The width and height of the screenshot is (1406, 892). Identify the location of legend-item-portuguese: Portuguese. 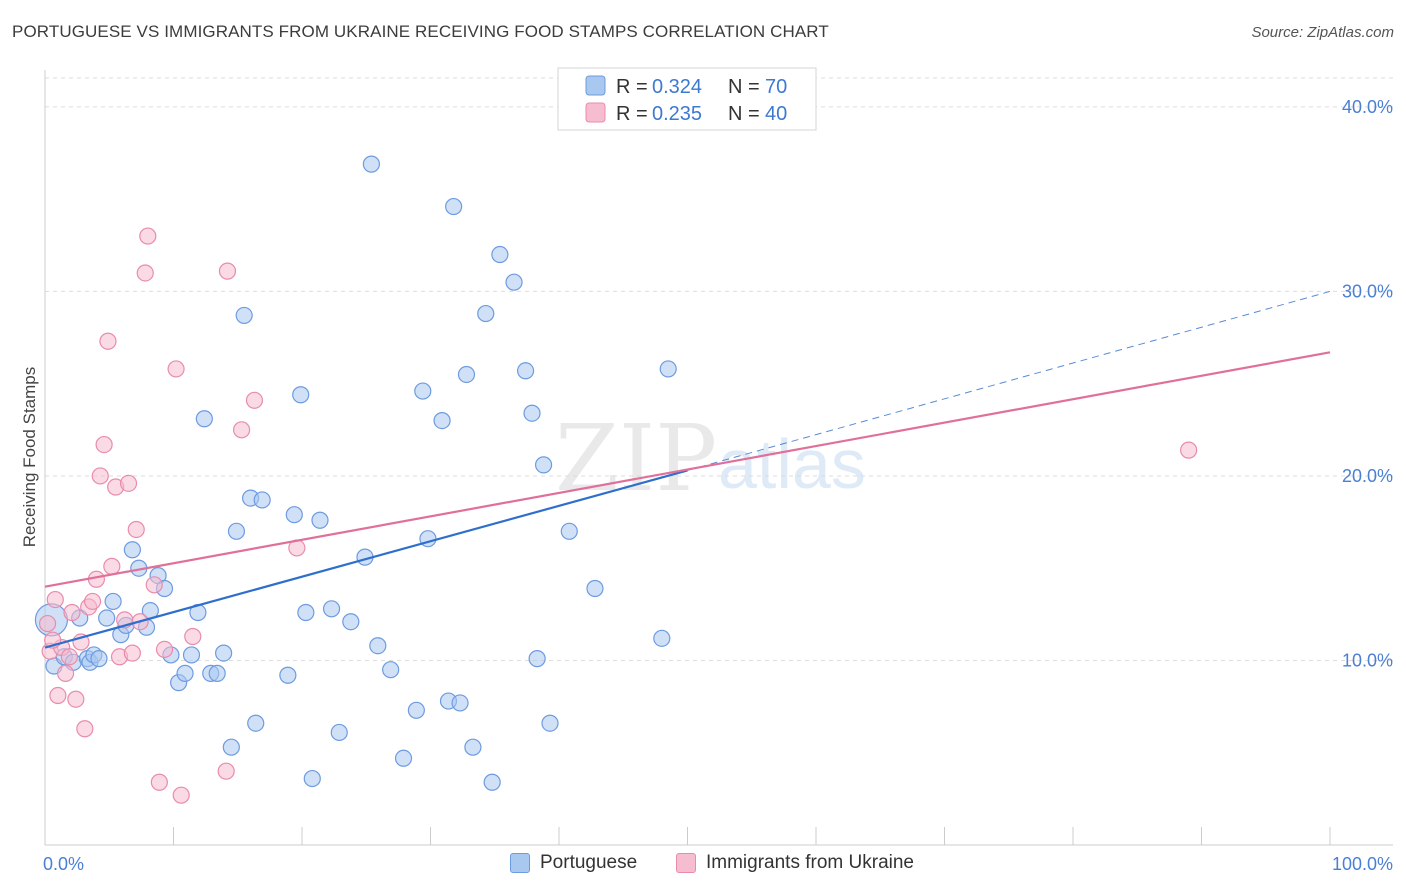
(573, 863).